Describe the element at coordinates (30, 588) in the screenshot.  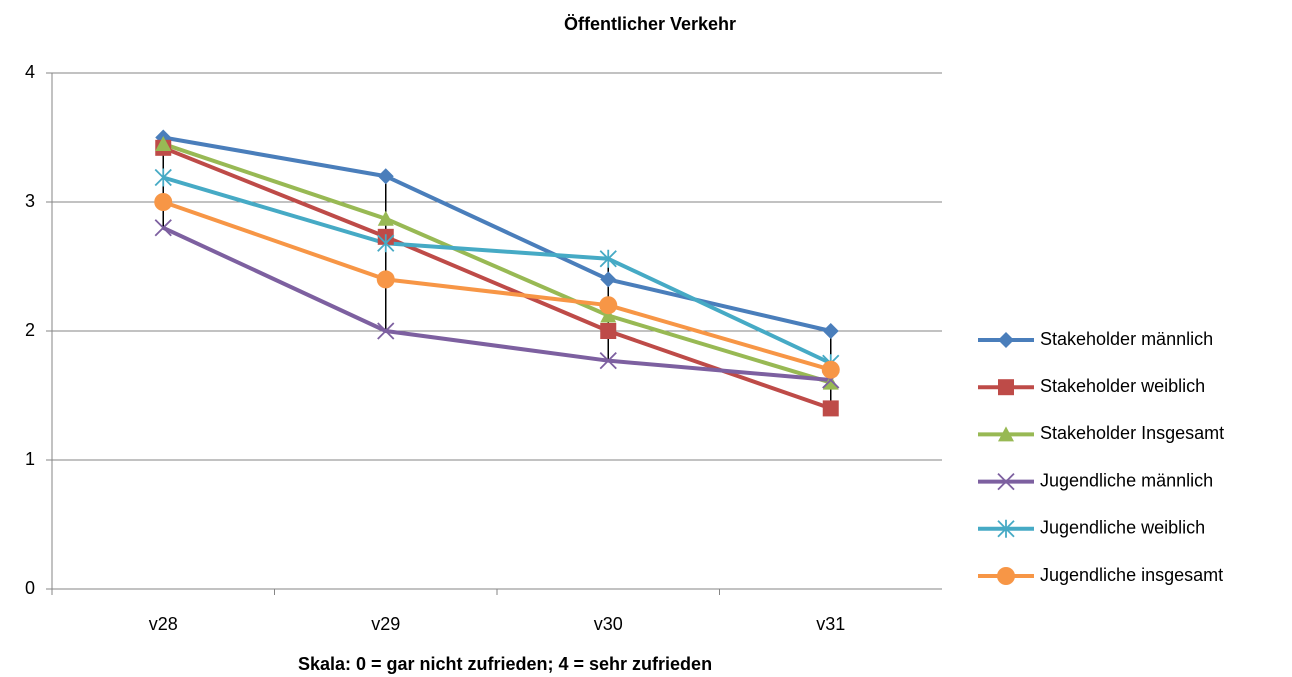
I see `y-tick-label: 0` at that location.